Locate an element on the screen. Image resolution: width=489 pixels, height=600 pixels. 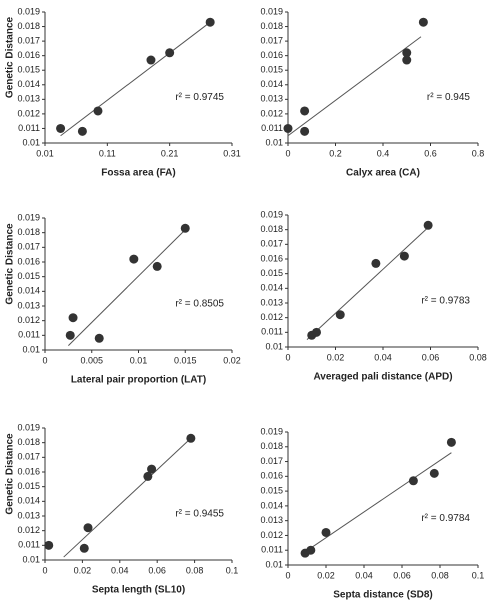
x-axis-label: Calyx area (CA) is located at coordinates (383, 173).